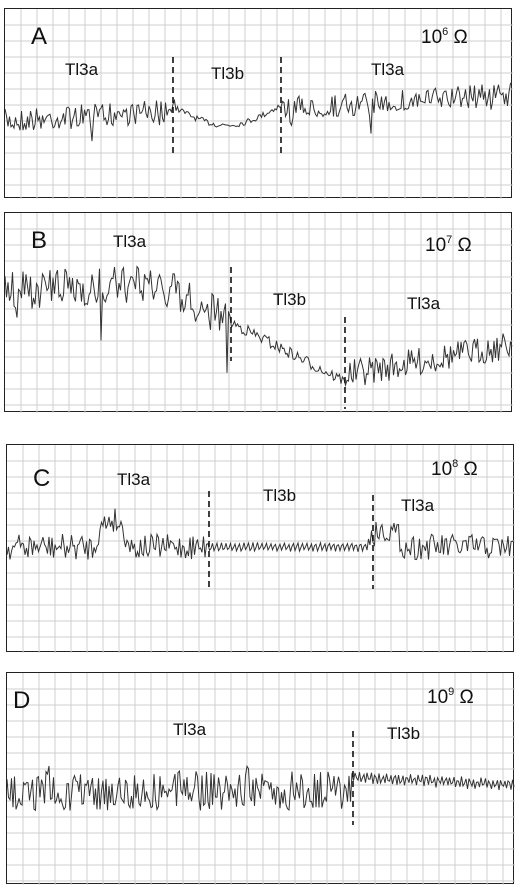 This screenshot has width=520, height=891. What do you see at coordinates (450, 697) in the screenshot?
I see `resistance-label: 109 Ω` at bounding box center [450, 697].